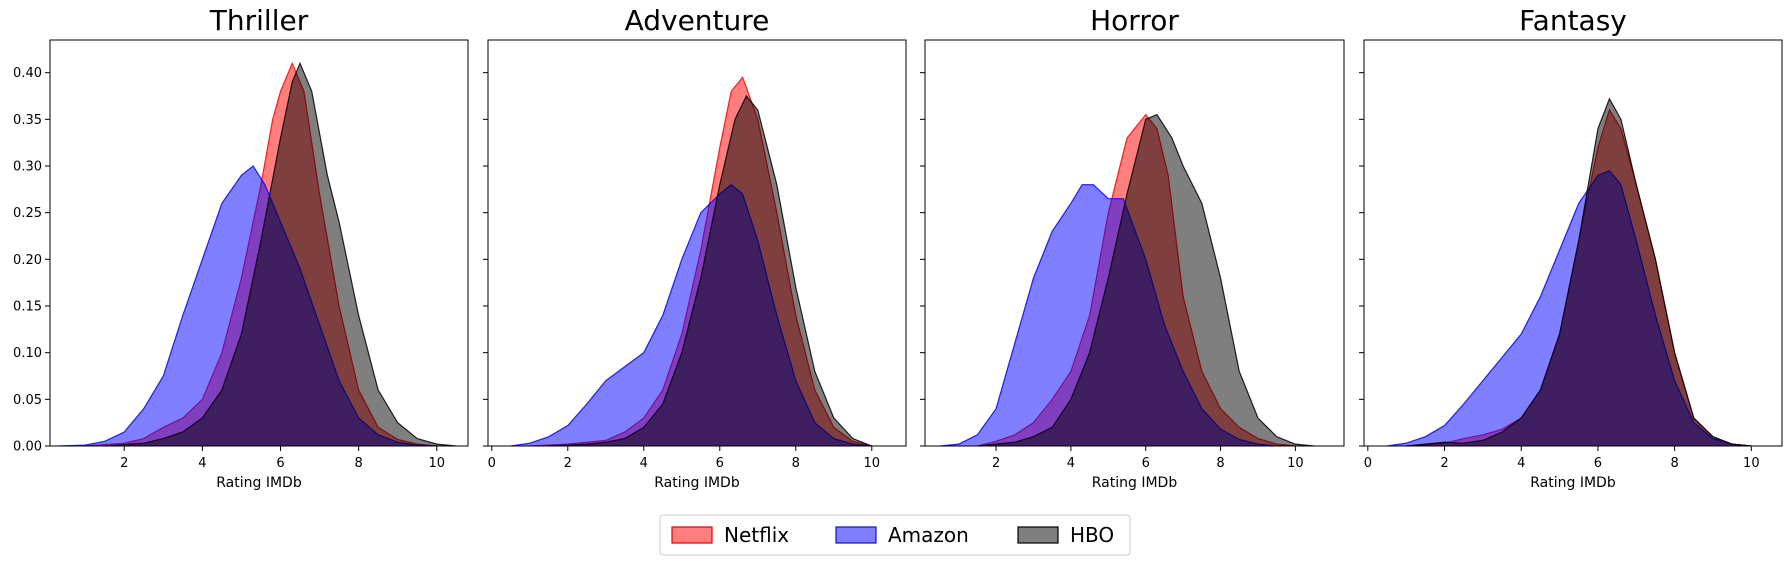  Describe the element at coordinates (928, 535) in the screenshot. I see `legend-label: Amazon` at that location.